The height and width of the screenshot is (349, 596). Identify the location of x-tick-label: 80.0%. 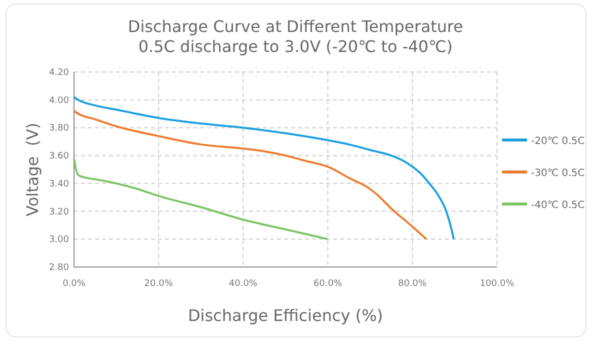
(413, 284).